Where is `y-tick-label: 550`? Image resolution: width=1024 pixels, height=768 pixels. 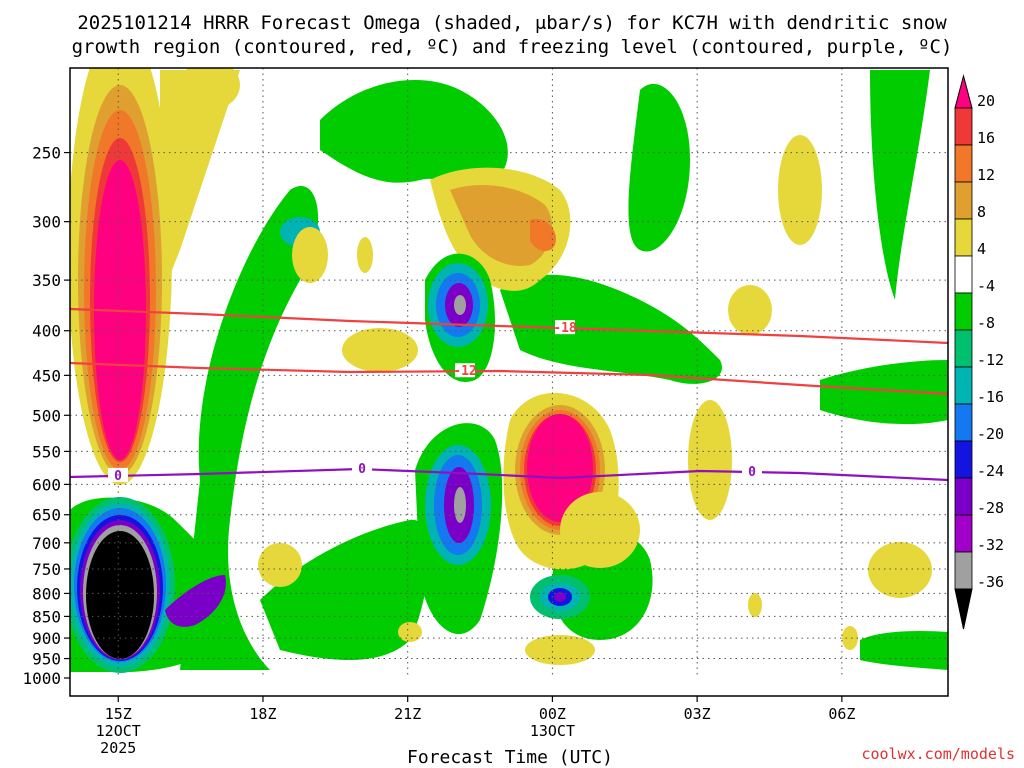 y-tick-label: 550 is located at coordinates (46, 451).